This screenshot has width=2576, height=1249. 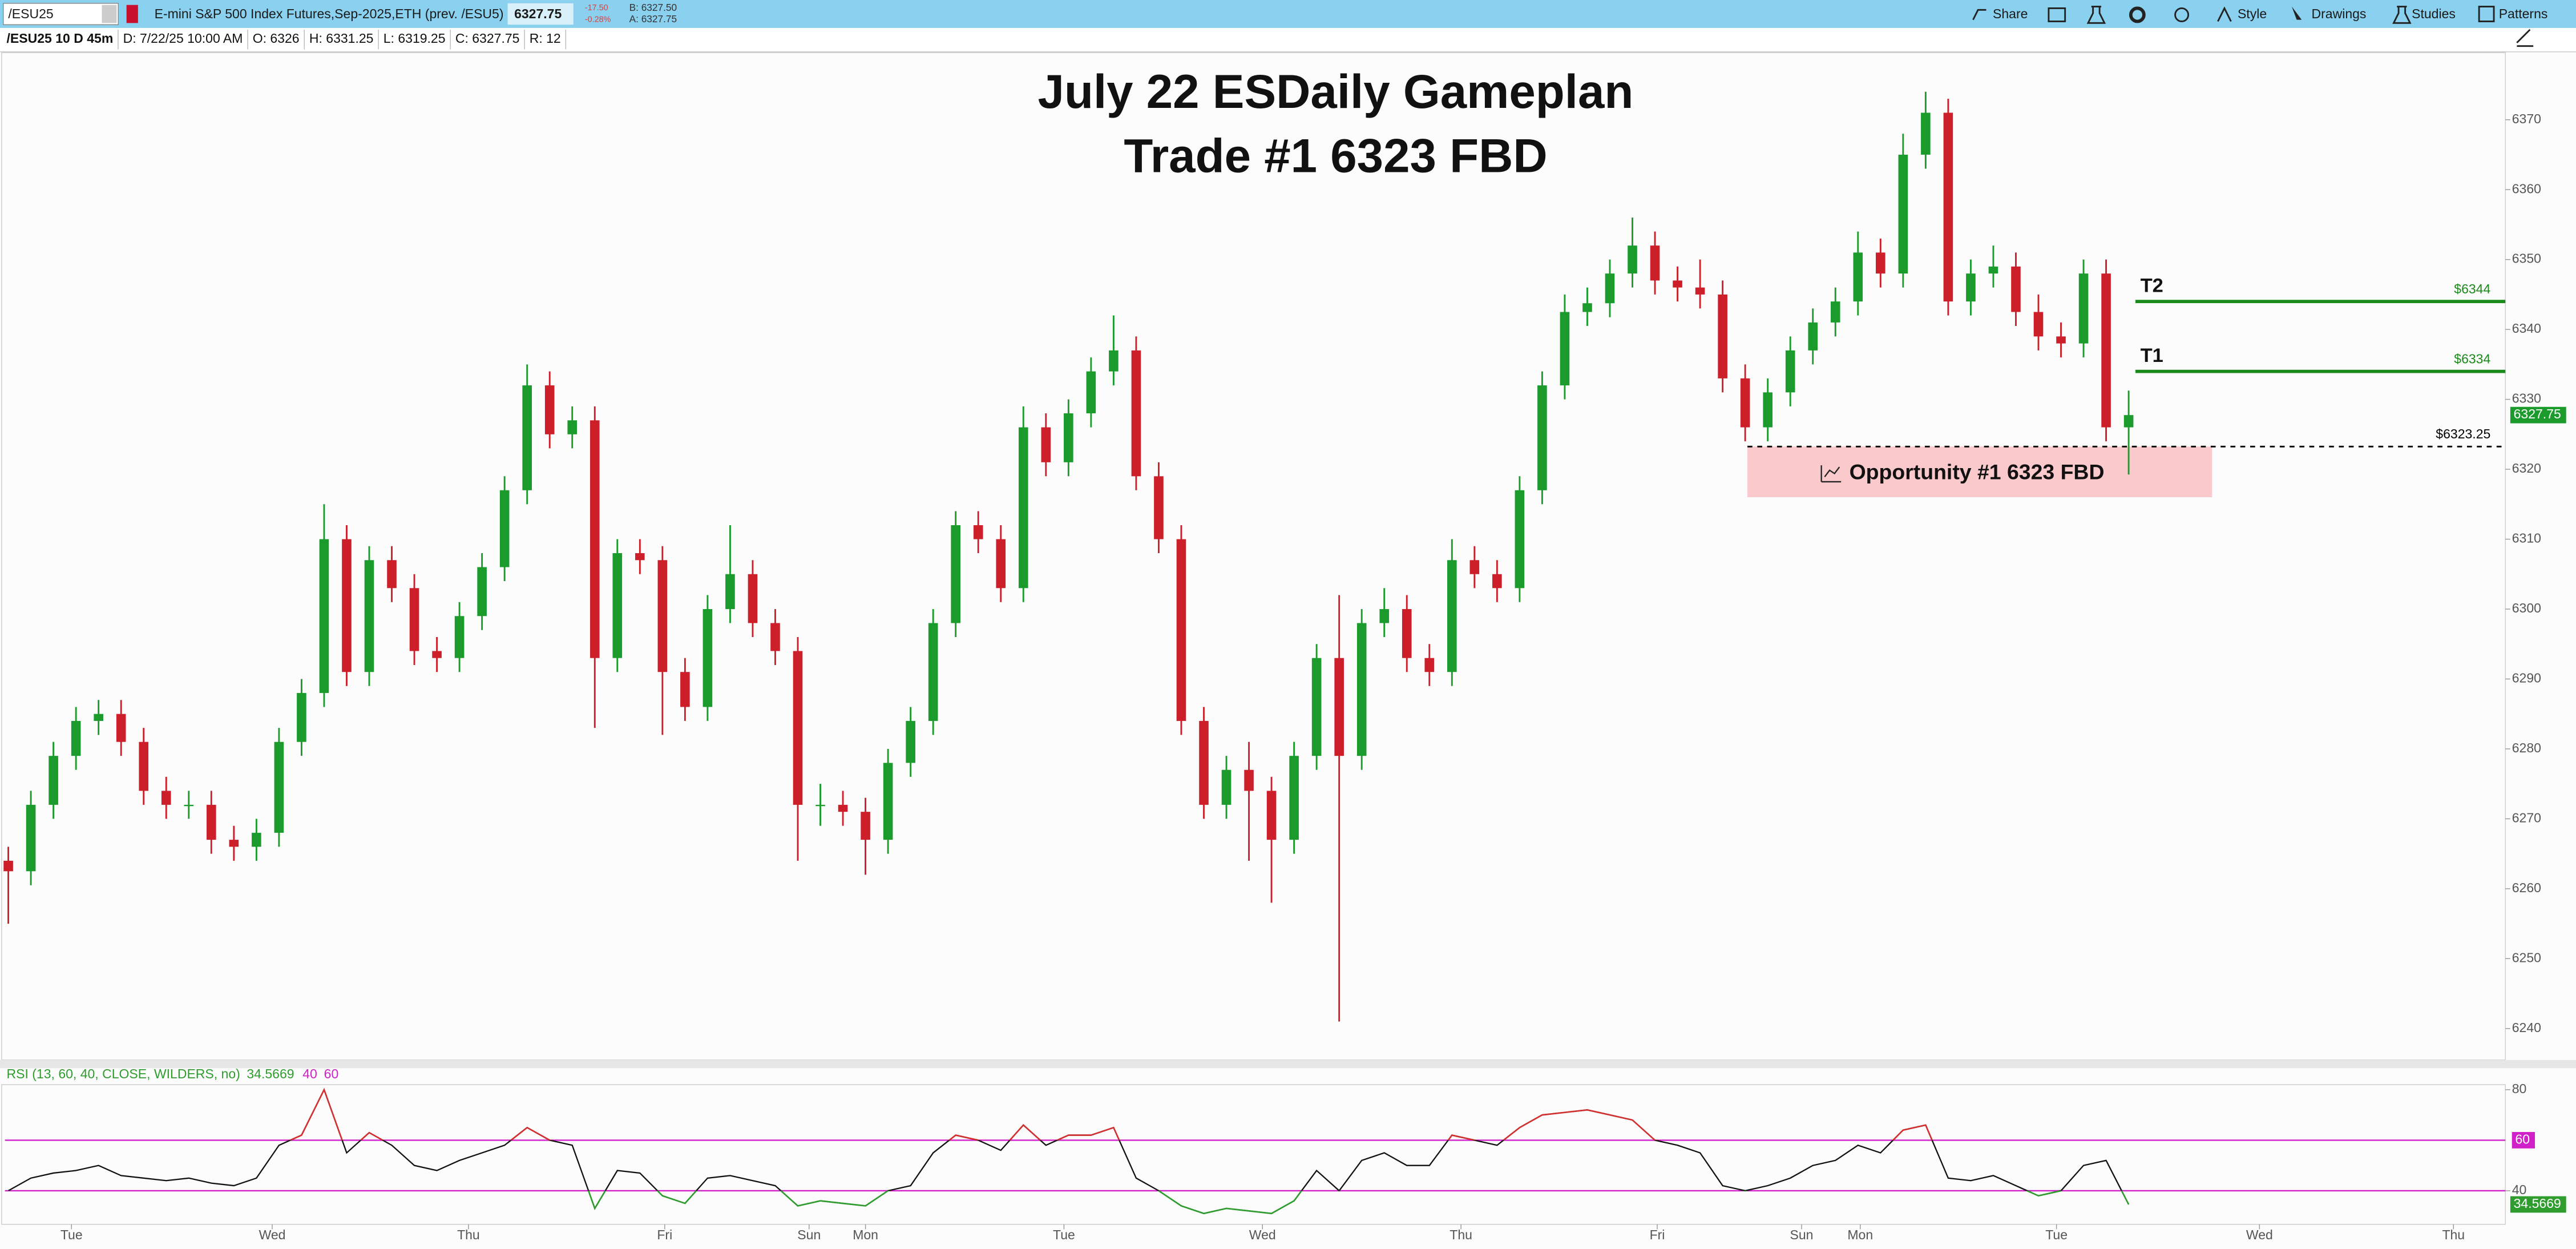 I want to click on y-tick-label: 6270, so click(x=2526, y=817).